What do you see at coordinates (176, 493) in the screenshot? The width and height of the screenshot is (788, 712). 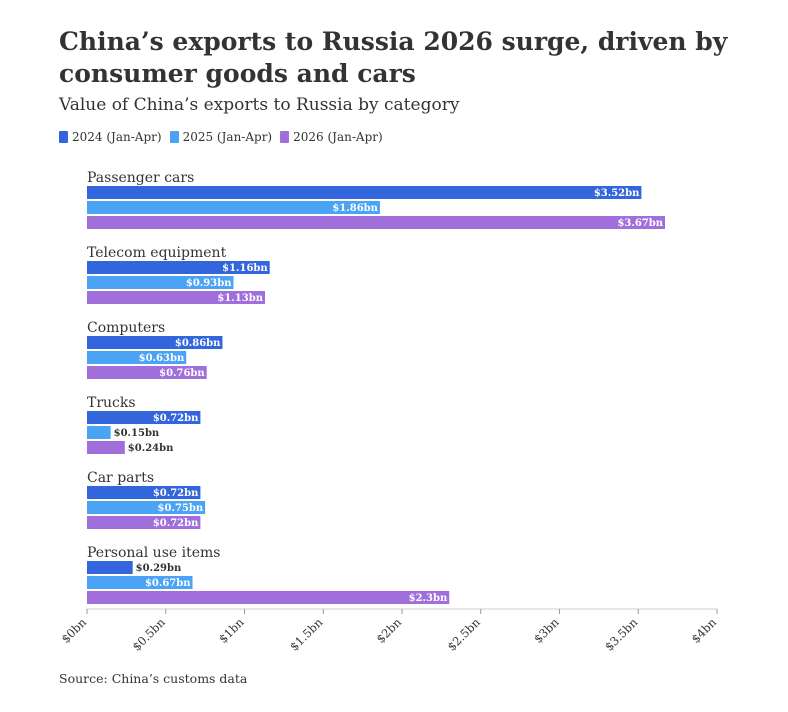 I see `data-label-car-parts-2024: $0.72bn` at bounding box center [176, 493].